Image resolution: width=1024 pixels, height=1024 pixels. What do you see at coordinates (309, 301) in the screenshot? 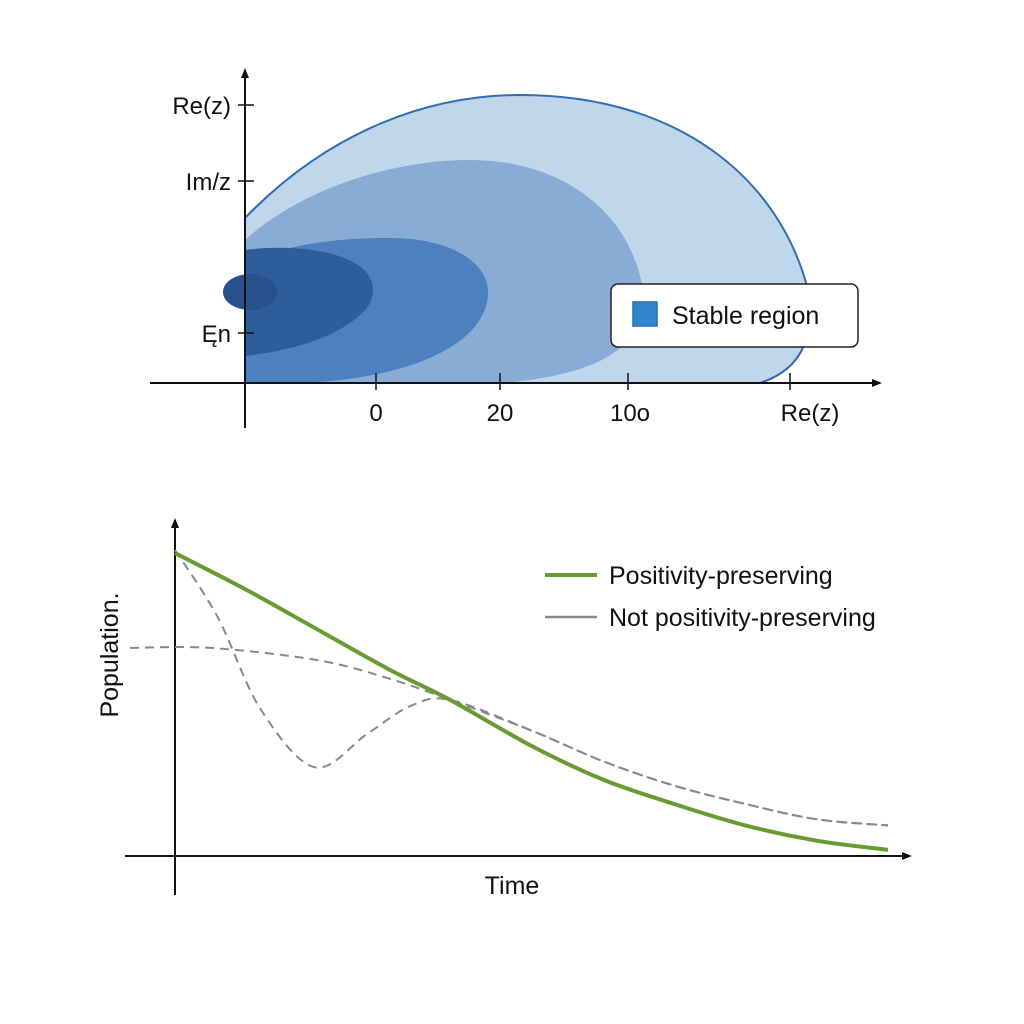
I see `region-core` at bounding box center [309, 301].